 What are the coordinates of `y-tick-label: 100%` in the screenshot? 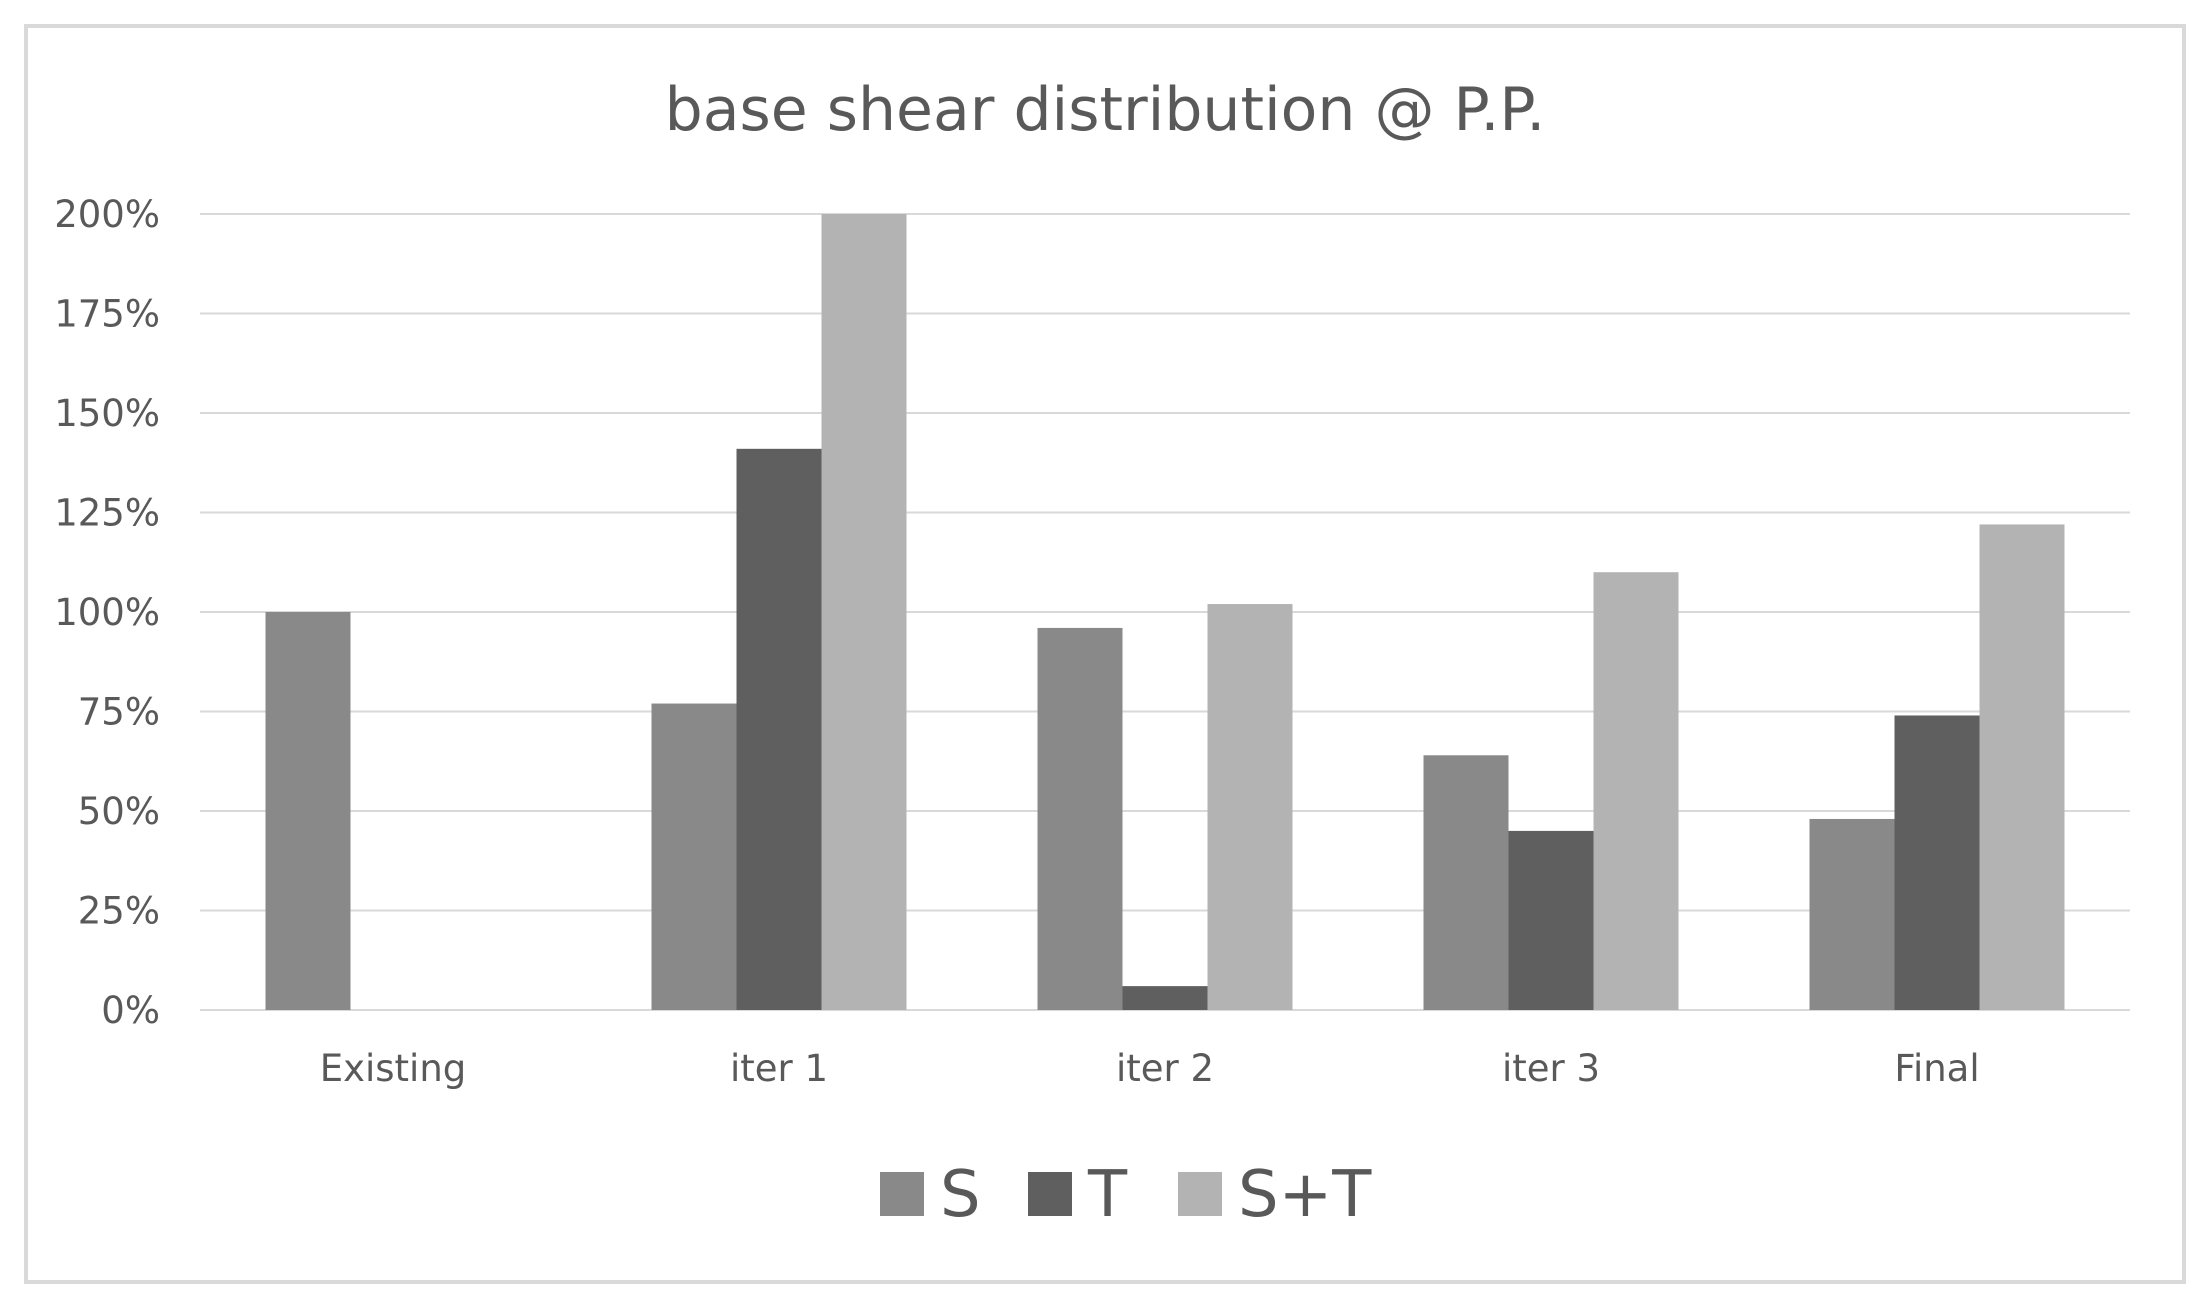 It's located at (107, 612).